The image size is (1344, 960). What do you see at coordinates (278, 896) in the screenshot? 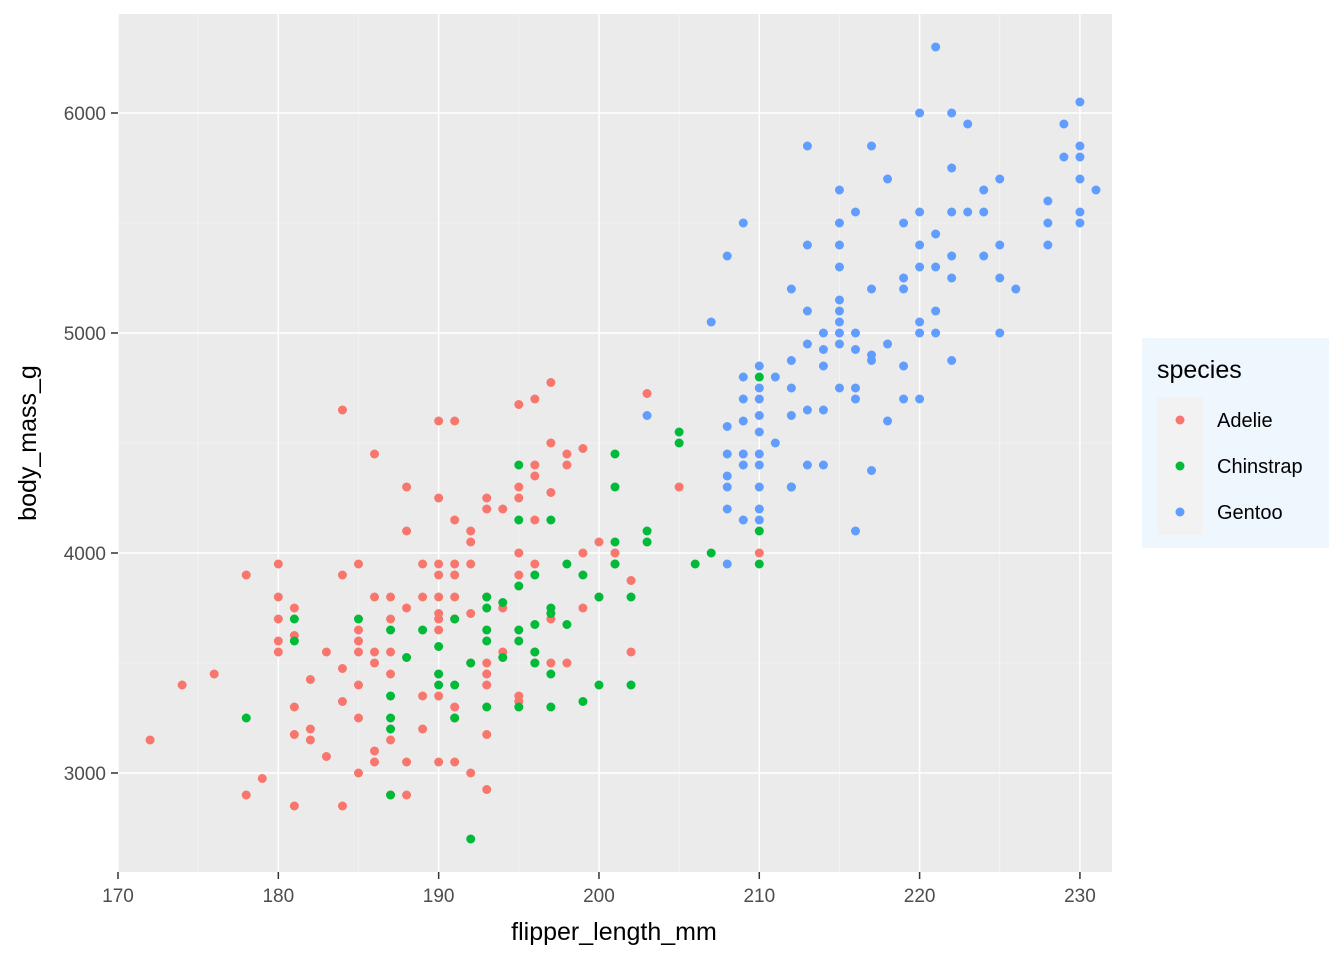
I see `x-tick-label: 180` at bounding box center [278, 896].